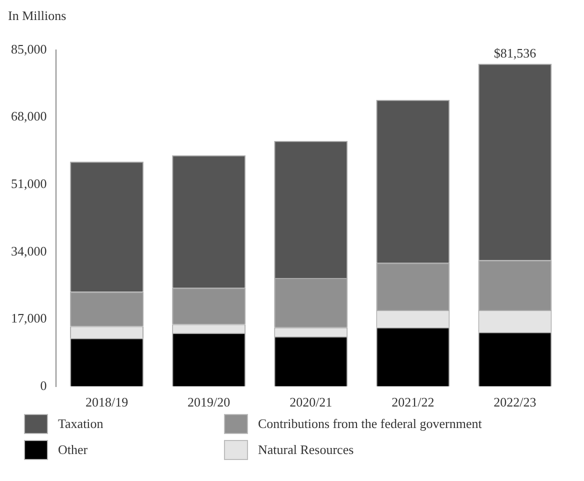  Describe the element at coordinates (73, 450) in the screenshot. I see `legend-label: Other` at that location.